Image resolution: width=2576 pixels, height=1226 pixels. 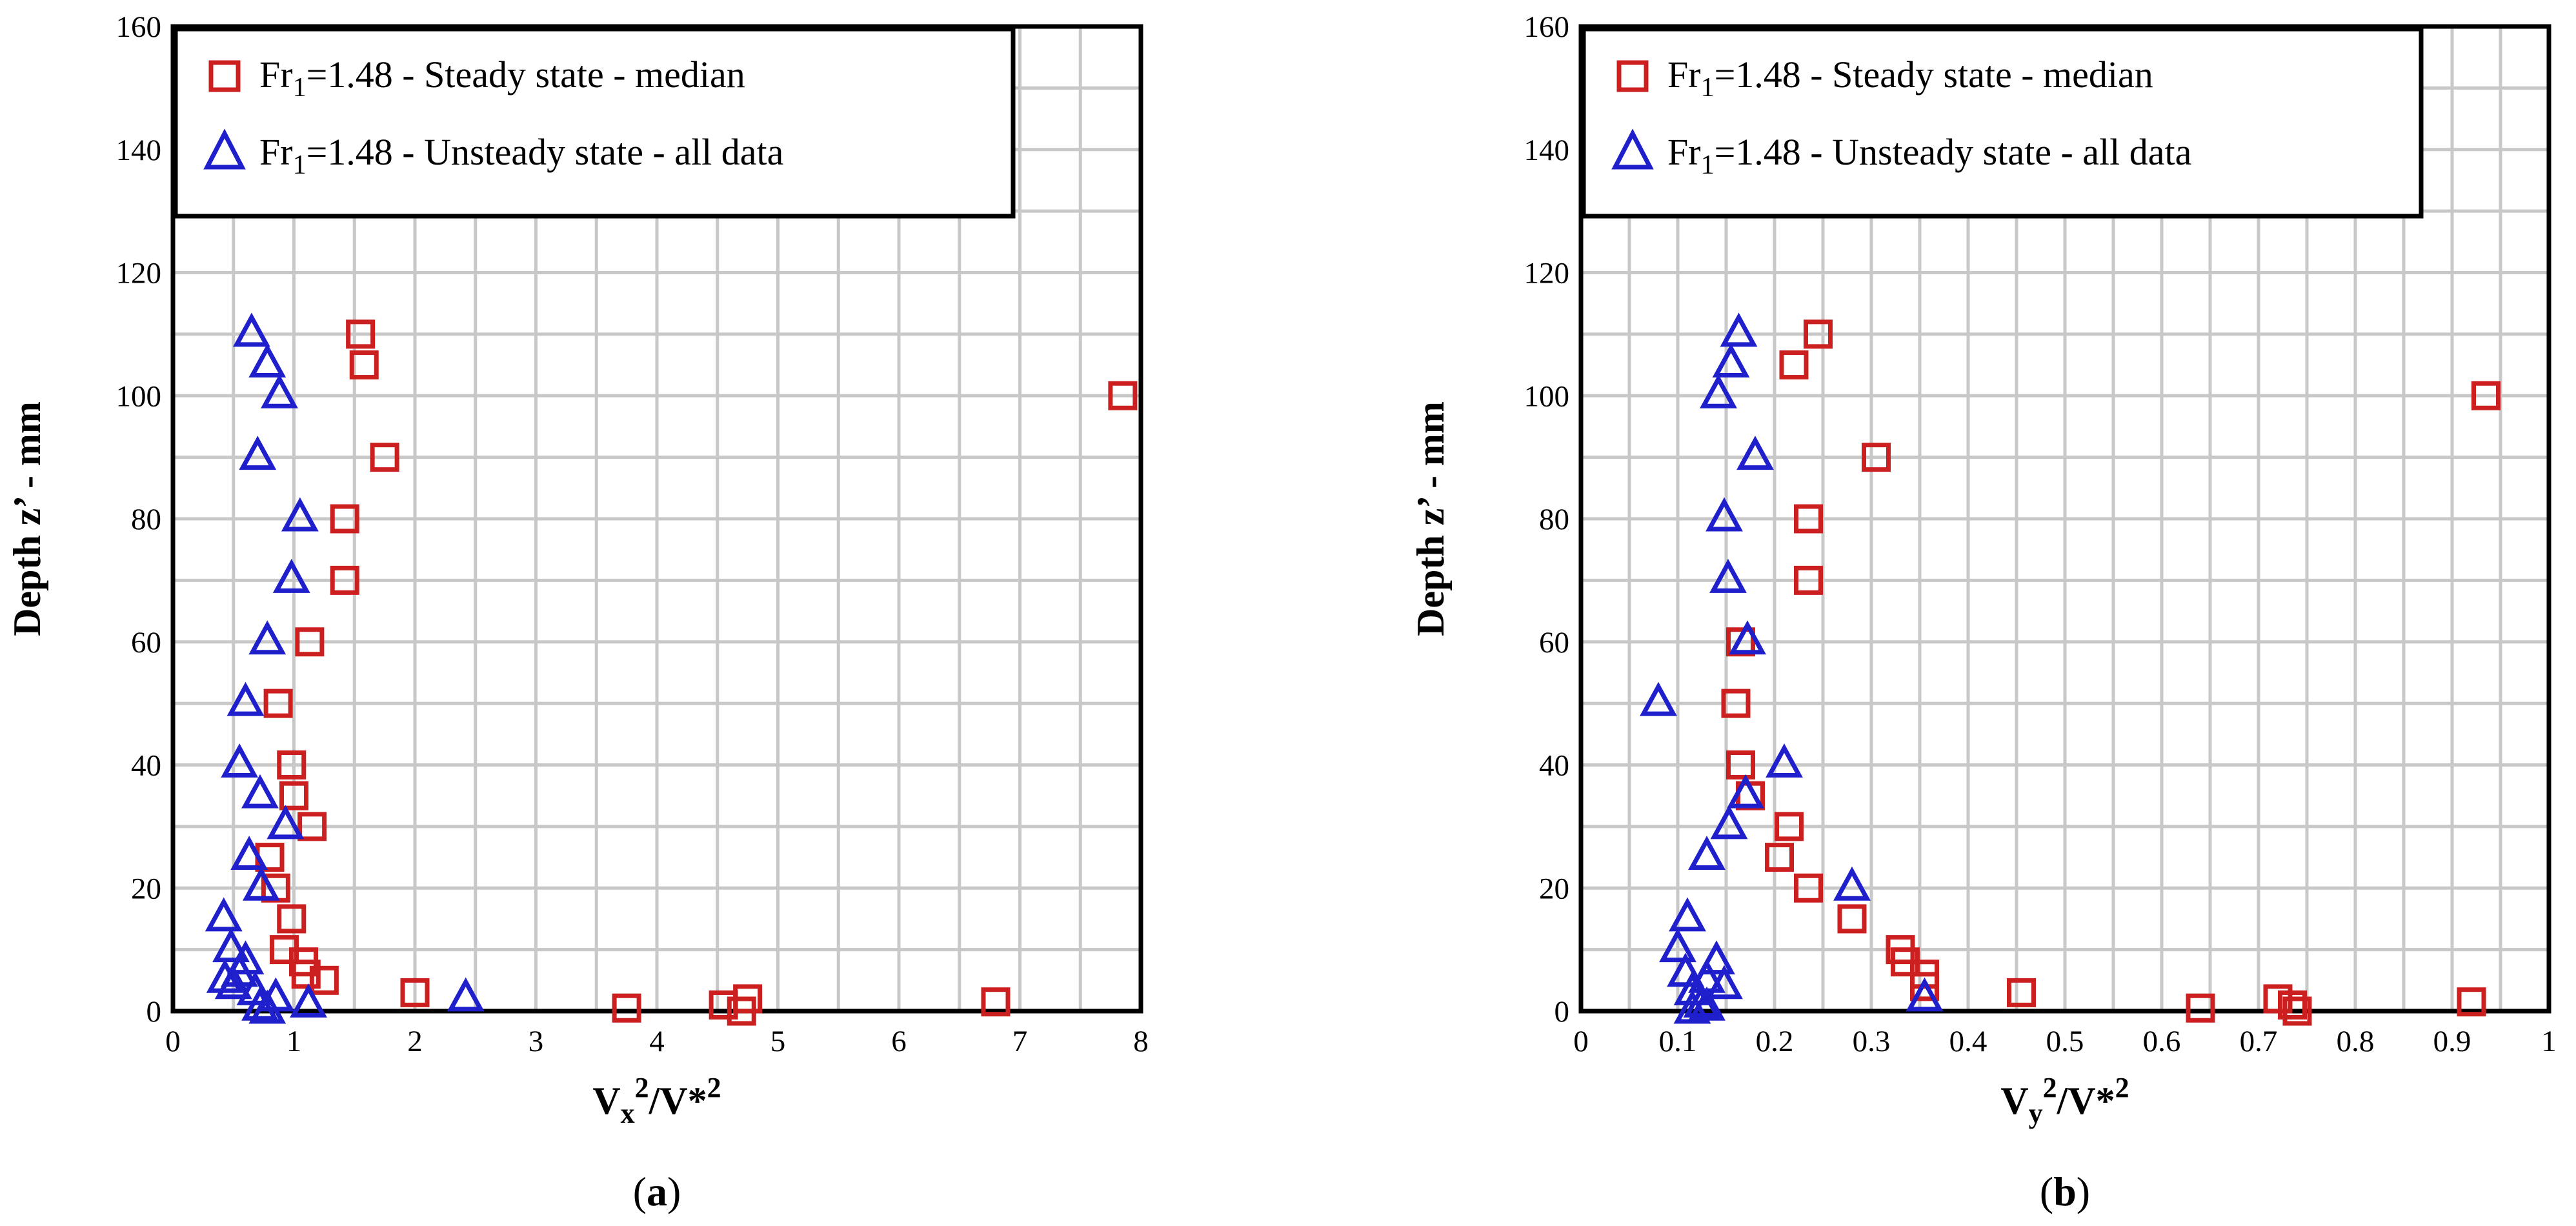 What do you see at coordinates (778, 1041) in the screenshot?
I see `x-tick-label: 5` at bounding box center [778, 1041].